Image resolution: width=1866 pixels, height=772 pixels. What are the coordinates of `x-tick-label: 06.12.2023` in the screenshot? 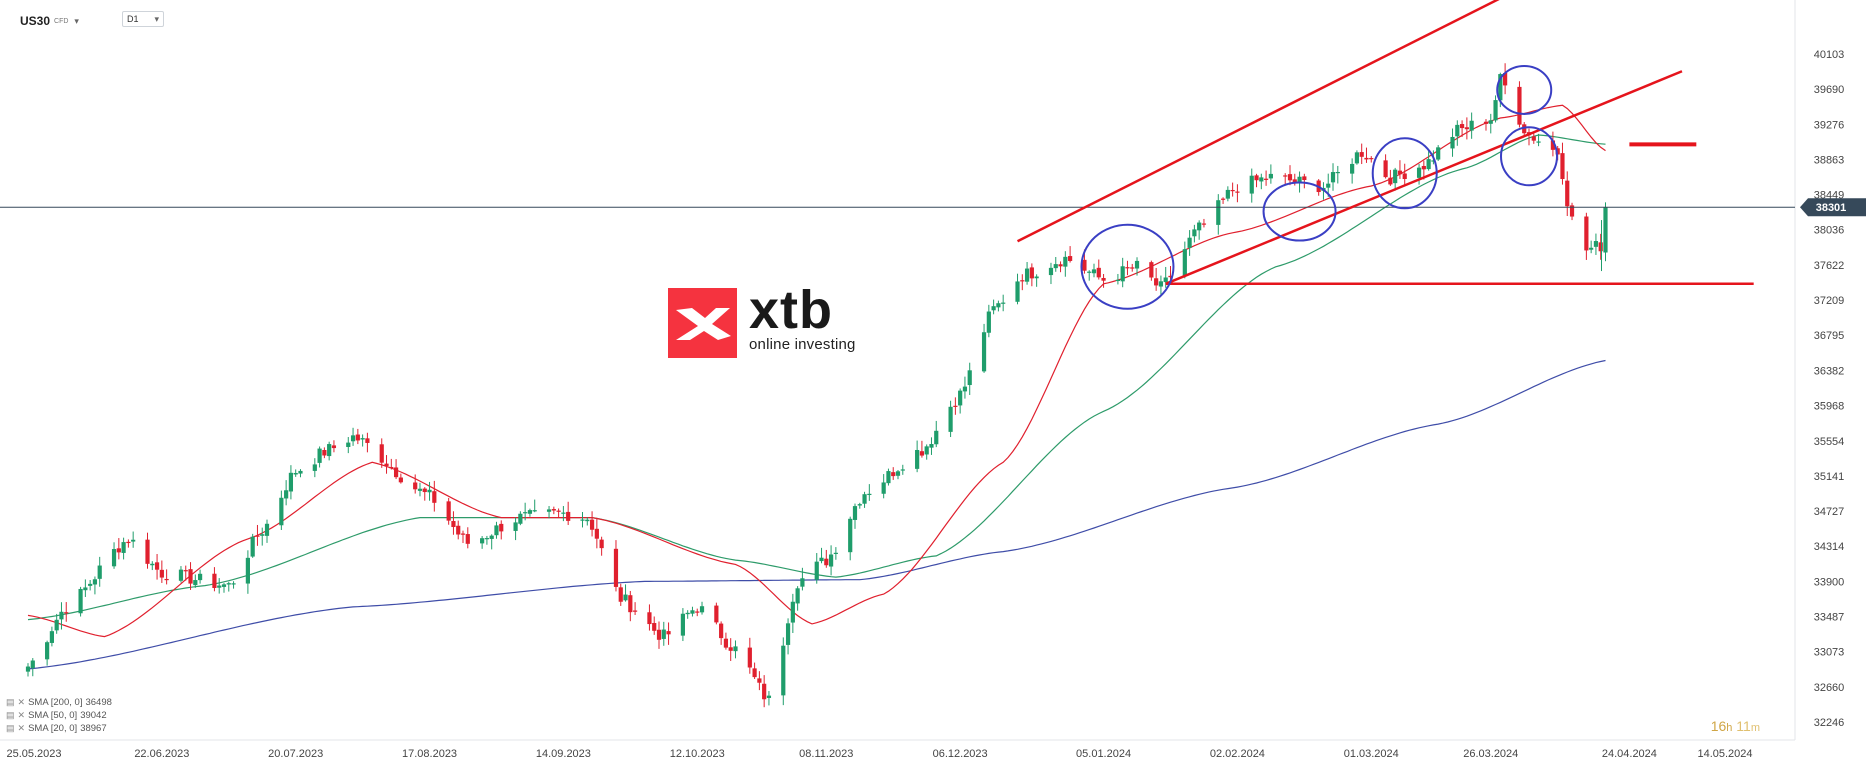 It's located at (960, 754).